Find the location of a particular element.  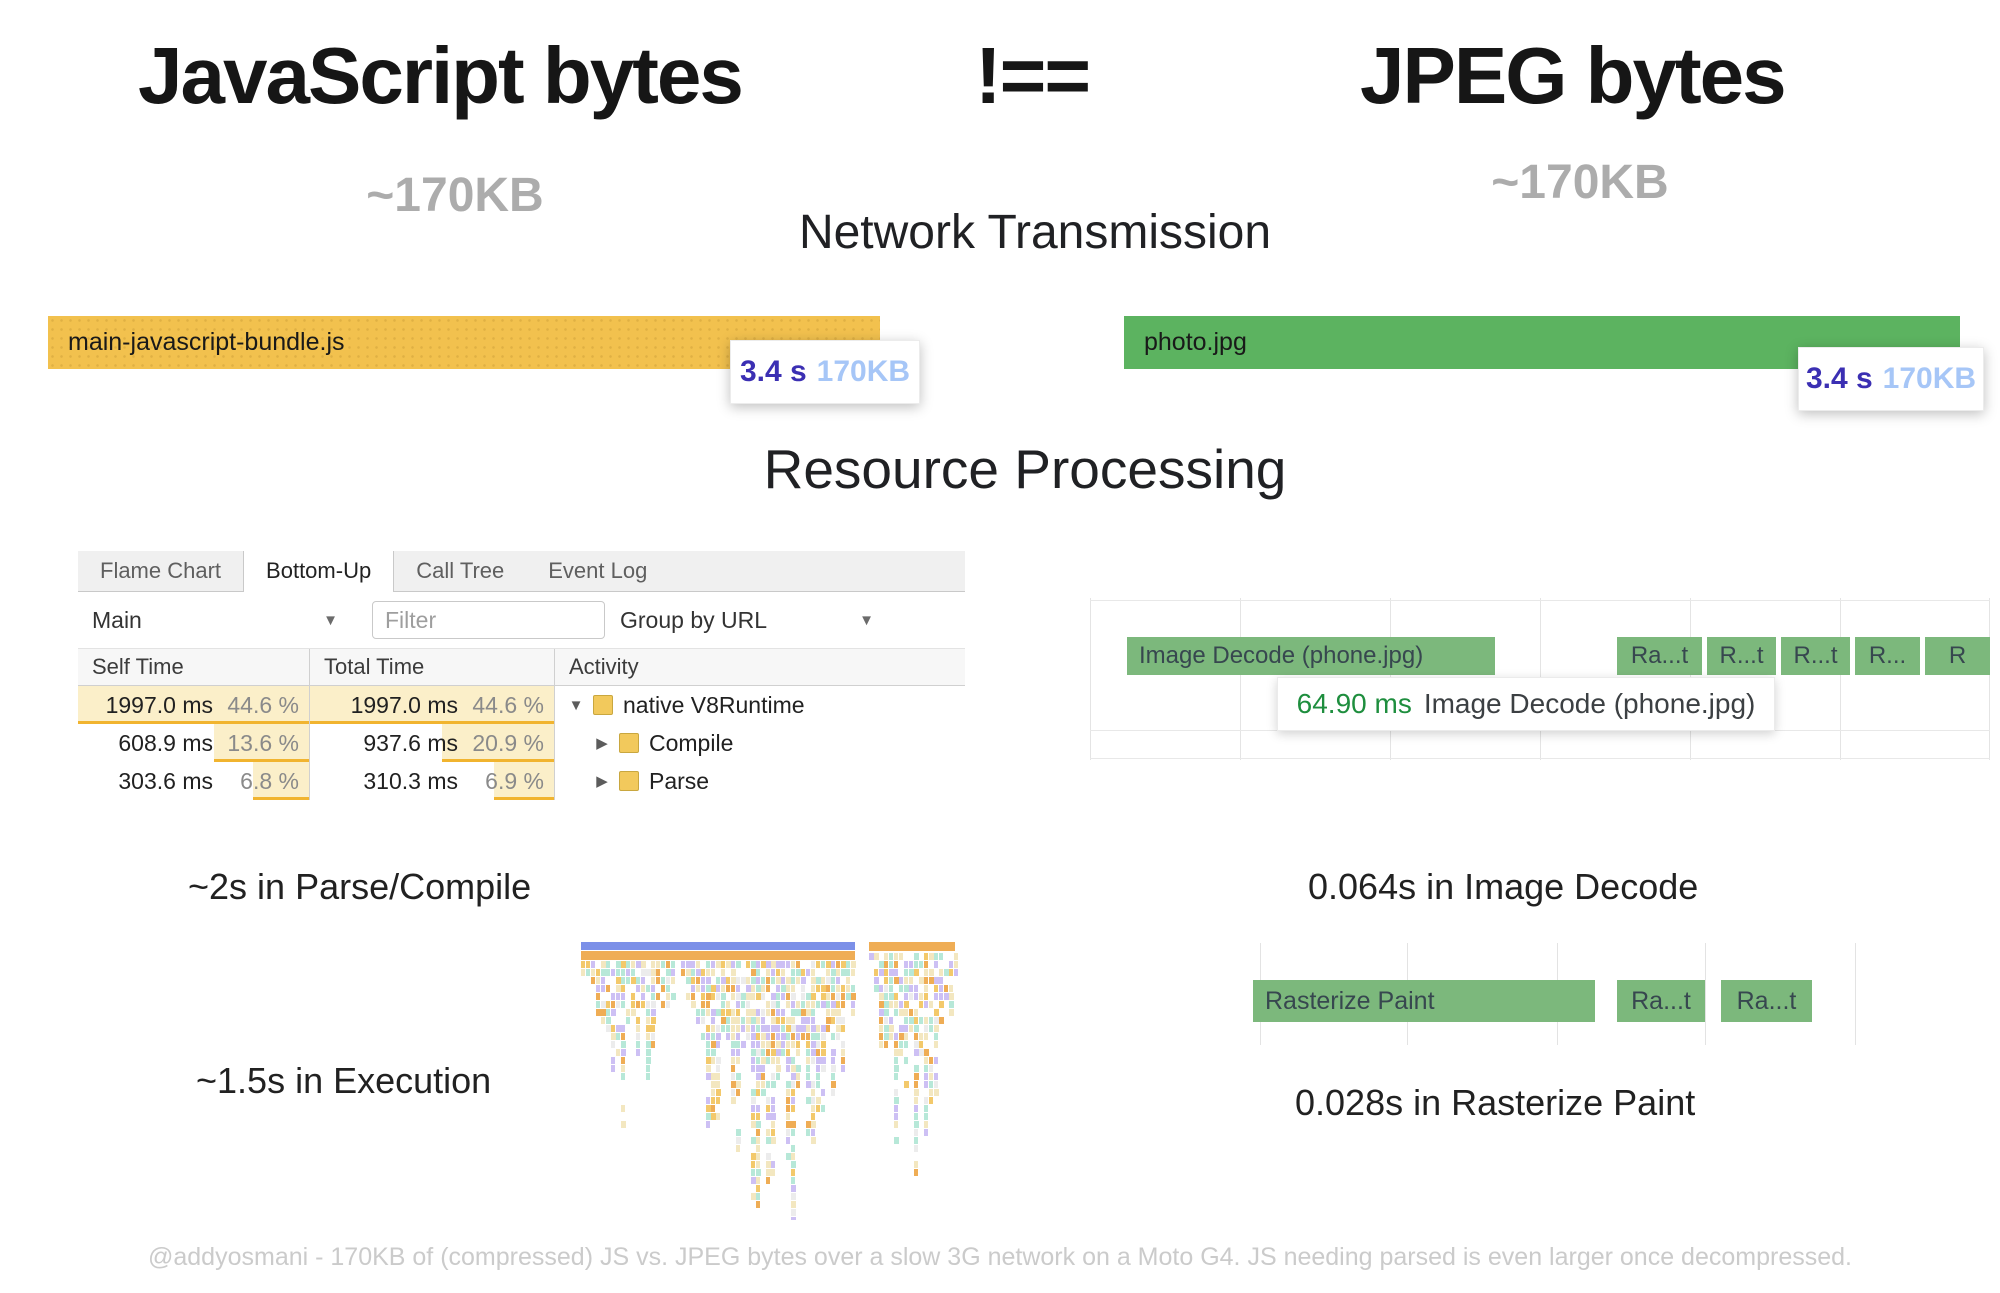

image-decode-tooltip: 64.90 ms Image Decode (phone.jpg) is located at coordinates (1526, 704).